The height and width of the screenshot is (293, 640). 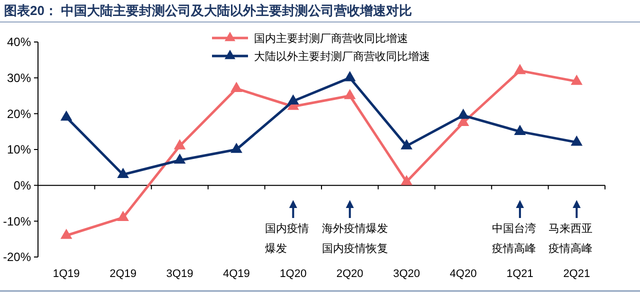 What do you see at coordinates (66, 274) in the screenshot?
I see `x-tick-label: 1Q19` at bounding box center [66, 274].